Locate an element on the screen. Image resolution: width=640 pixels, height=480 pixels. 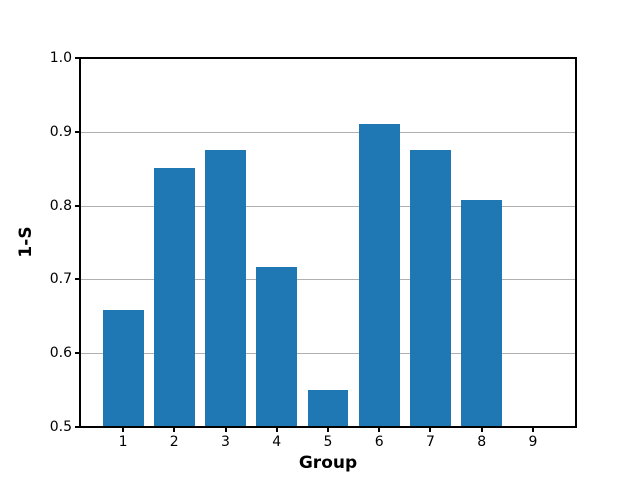
x-tick-label-7: 7 is located at coordinates (430, 442).